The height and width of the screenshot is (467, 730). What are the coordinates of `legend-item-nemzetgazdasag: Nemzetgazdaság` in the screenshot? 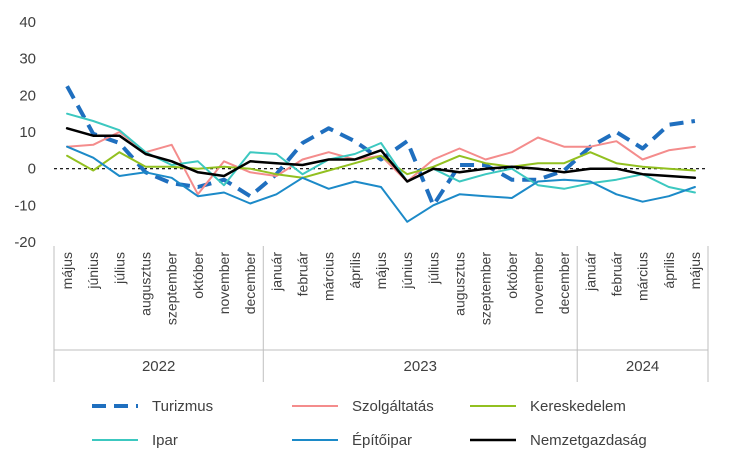 It's located at (558, 440).